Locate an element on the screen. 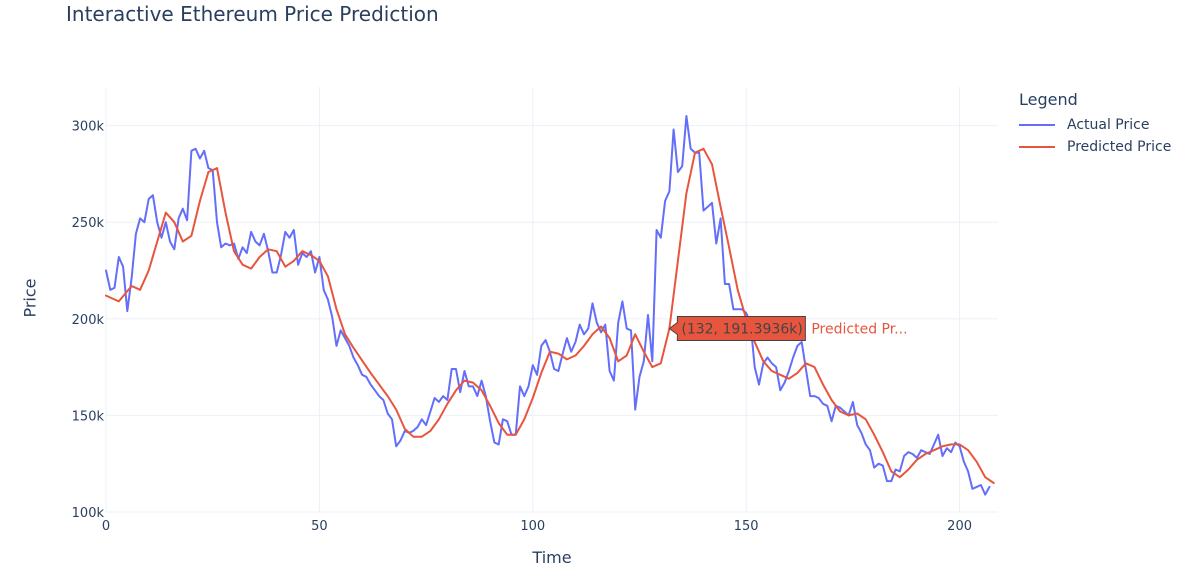 The width and height of the screenshot is (1197, 582). legend: Legend Actual Price Predicted Price is located at coordinates (1095, 124).